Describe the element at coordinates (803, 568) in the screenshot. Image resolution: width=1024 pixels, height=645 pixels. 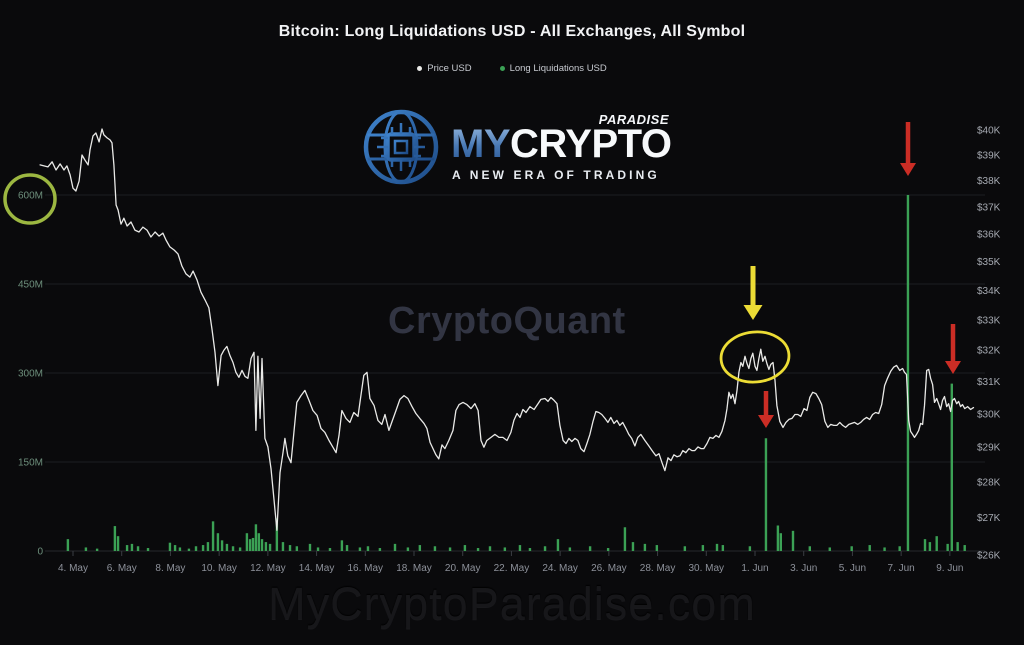
I see `x-tick-label: 3. Jun` at that location.